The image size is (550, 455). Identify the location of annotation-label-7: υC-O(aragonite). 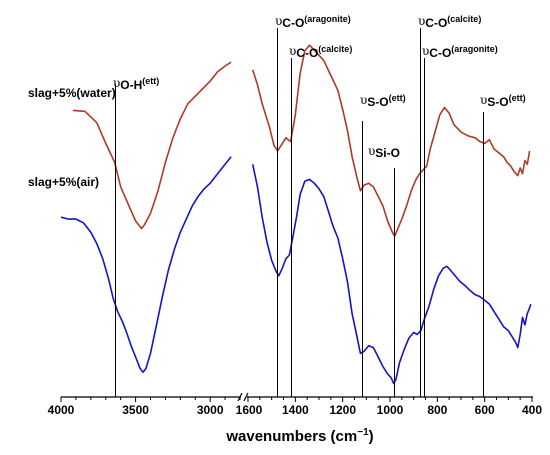
(460, 52).